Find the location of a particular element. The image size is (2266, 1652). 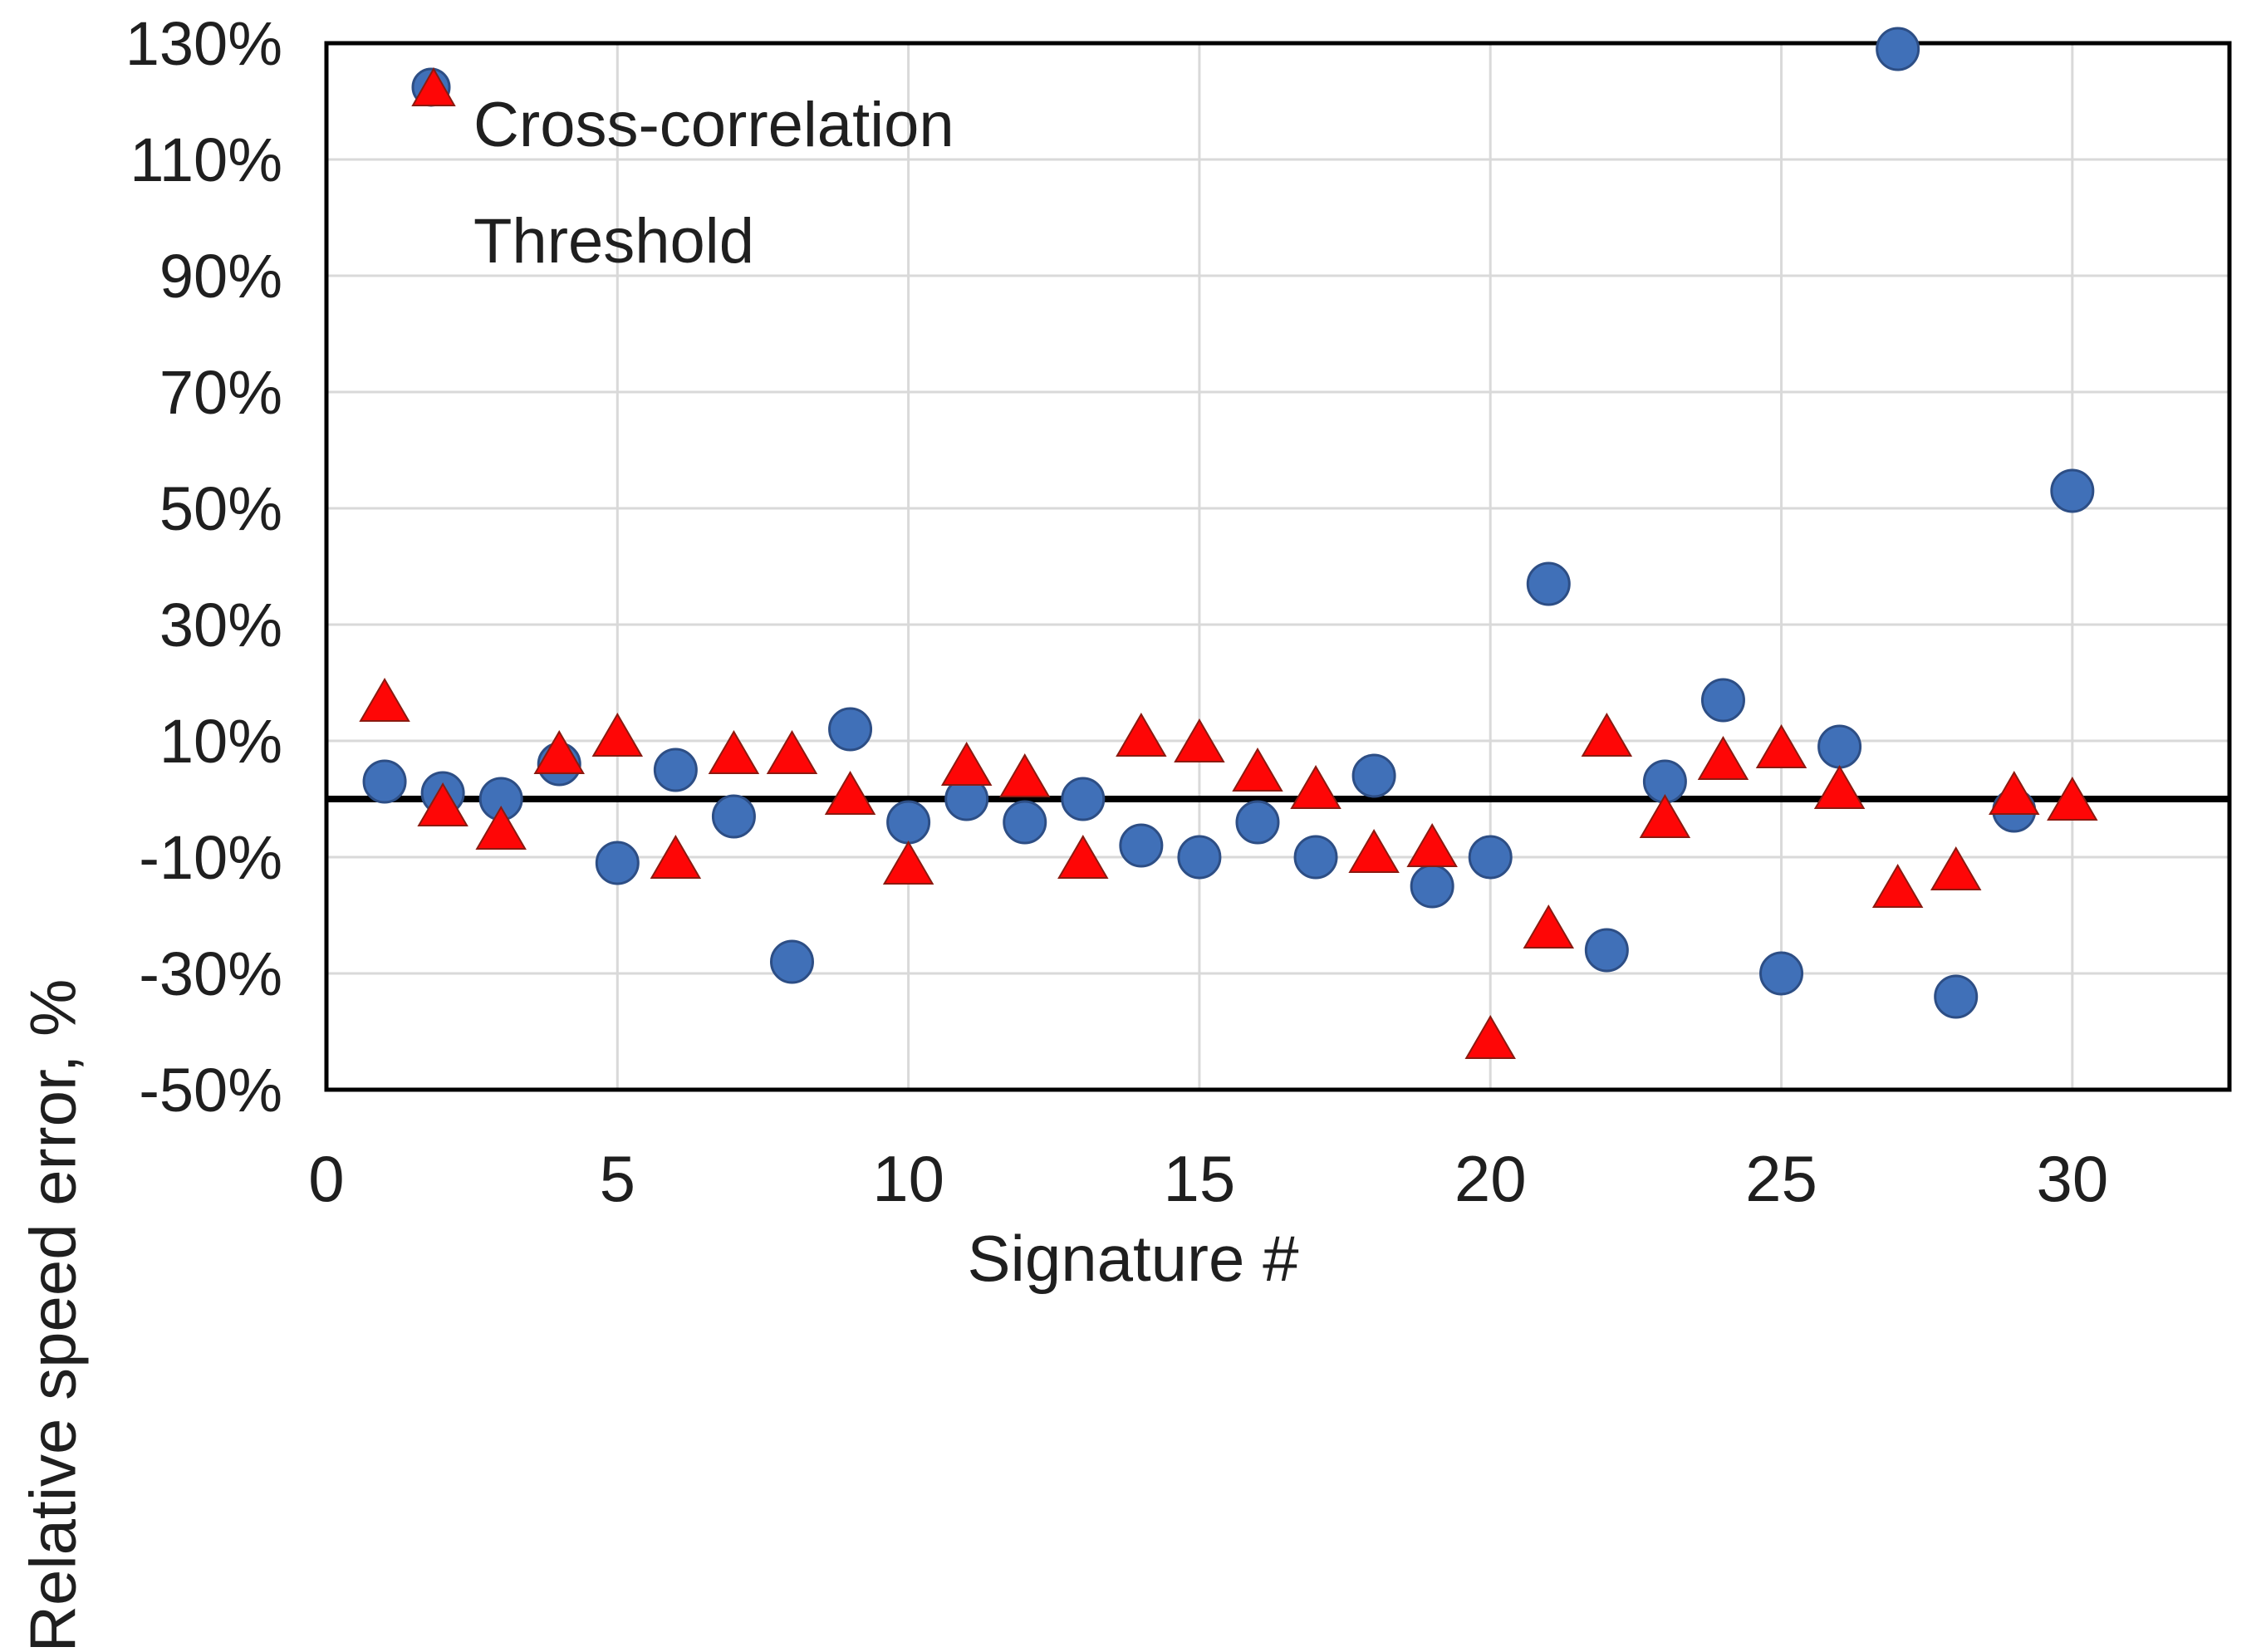

y-tick-label: 130% is located at coordinates (203, 43).